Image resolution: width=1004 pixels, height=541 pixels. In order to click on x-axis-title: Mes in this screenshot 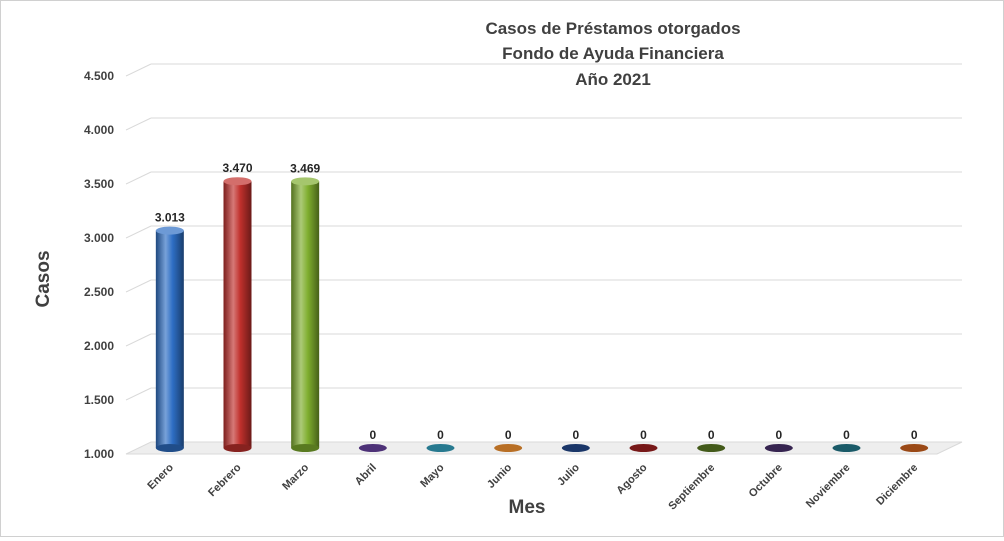, I will do `click(527, 507)`.